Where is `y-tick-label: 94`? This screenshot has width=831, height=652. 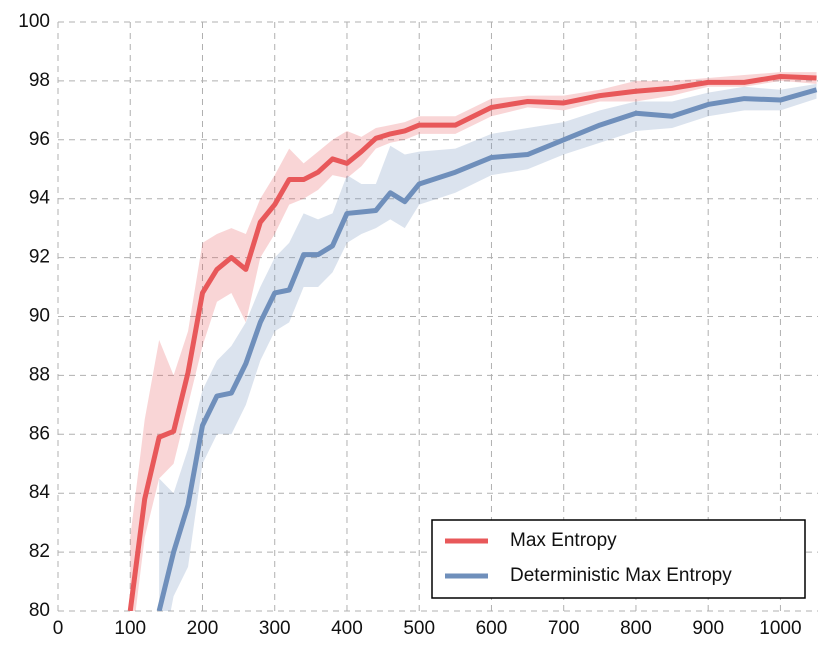
y-tick-label: 94 is located at coordinates (40, 198).